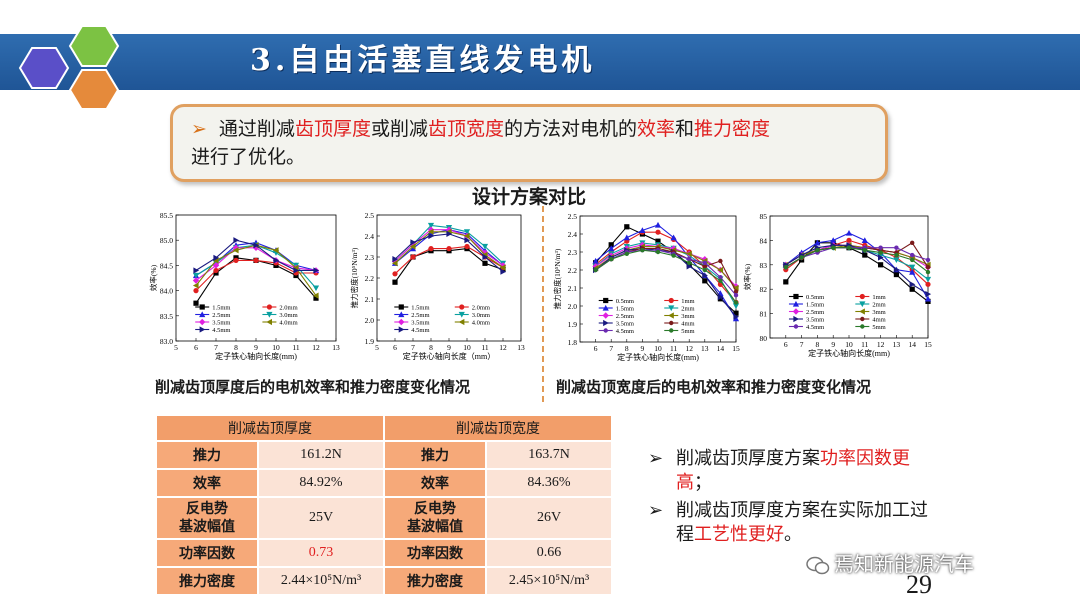 The width and height of the screenshot is (1080, 607). I want to click on text-part: 进行了优化。, so click(248, 157).